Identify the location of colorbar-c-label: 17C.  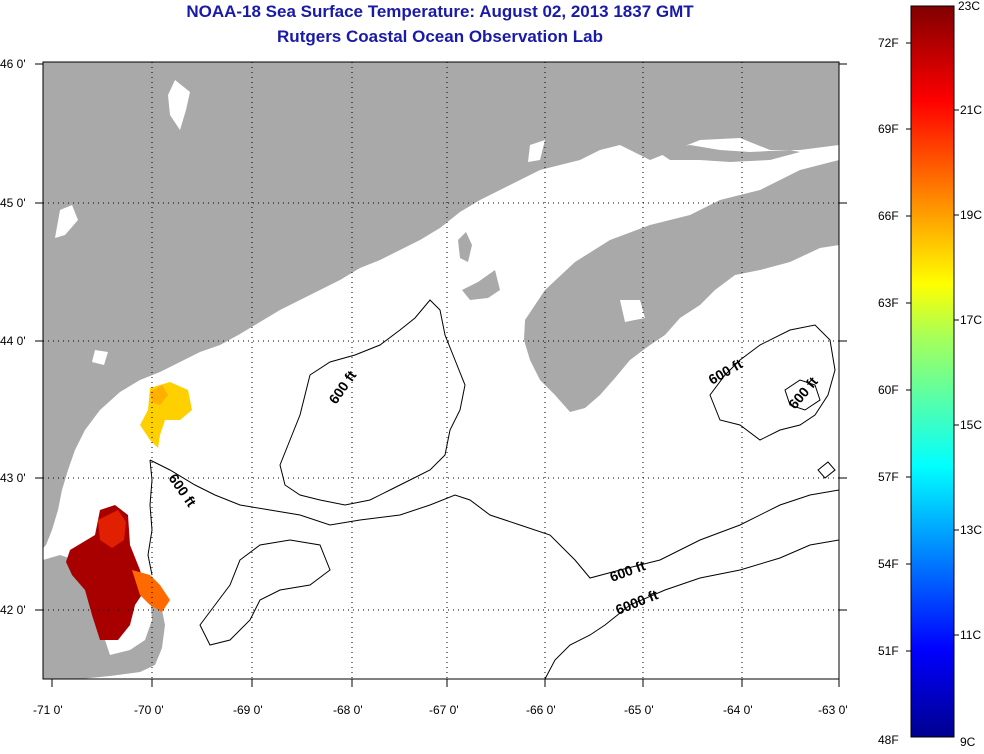
(971, 320).